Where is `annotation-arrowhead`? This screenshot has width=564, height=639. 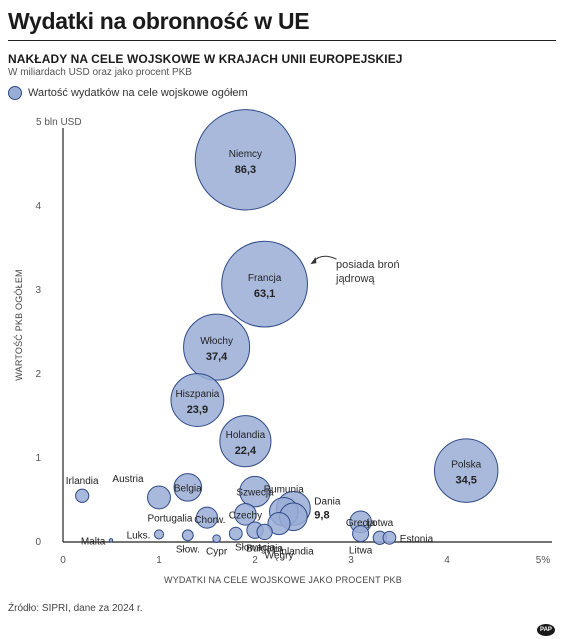 annotation-arrowhead is located at coordinates (313, 261).